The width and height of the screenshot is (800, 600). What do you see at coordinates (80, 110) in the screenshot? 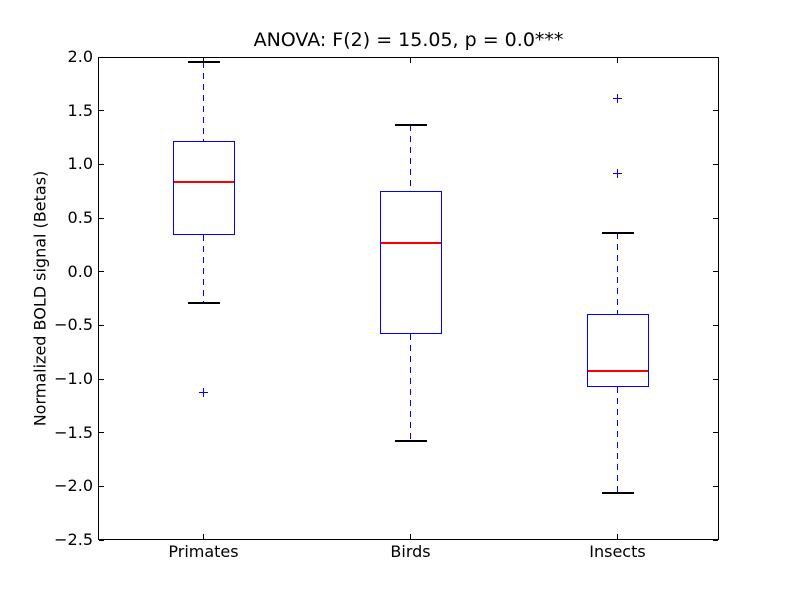
I see `y-tick-label: 1.5` at bounding box center [80, 110].